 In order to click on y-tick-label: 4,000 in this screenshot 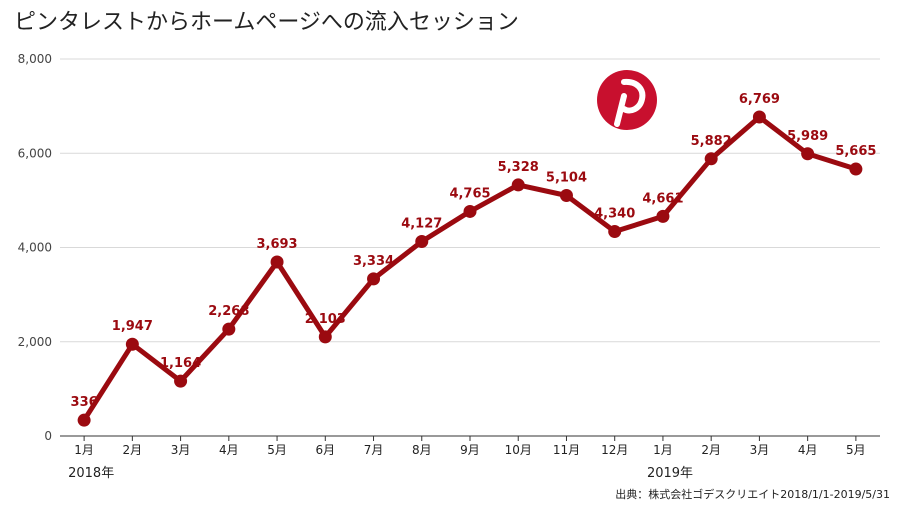, I will do `click(35, 248)`.